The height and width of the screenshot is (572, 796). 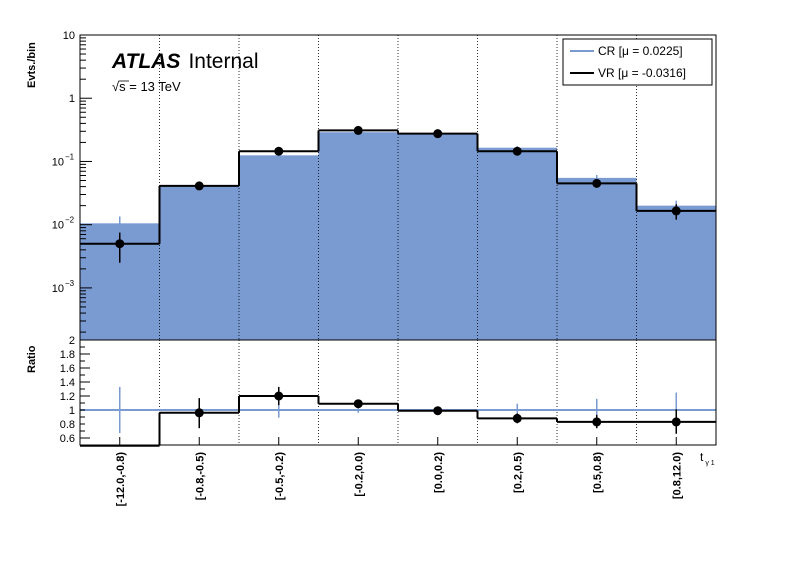 I want to click on legend-cr-label: CR [μ = 0.0225], so click(x=640, y=51).